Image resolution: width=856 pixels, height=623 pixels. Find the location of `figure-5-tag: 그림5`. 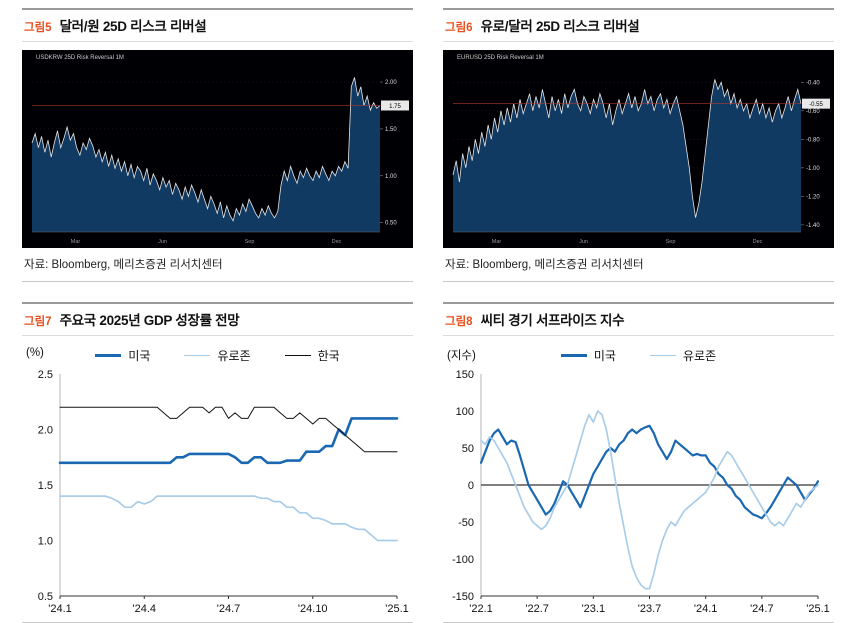

figure-5-tag: 그림5 is located at coordinates (38, 28).